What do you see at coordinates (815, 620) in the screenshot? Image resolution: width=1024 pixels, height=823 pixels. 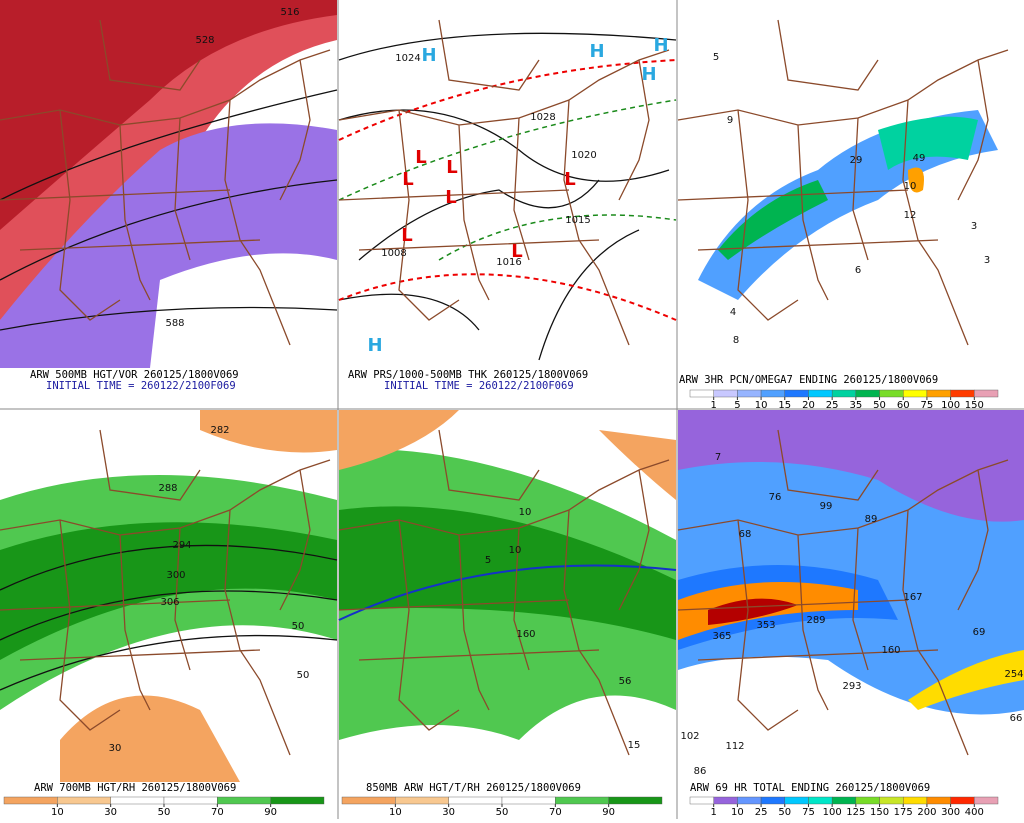 I see `map-label: 289` at bounding box center [815, 620].